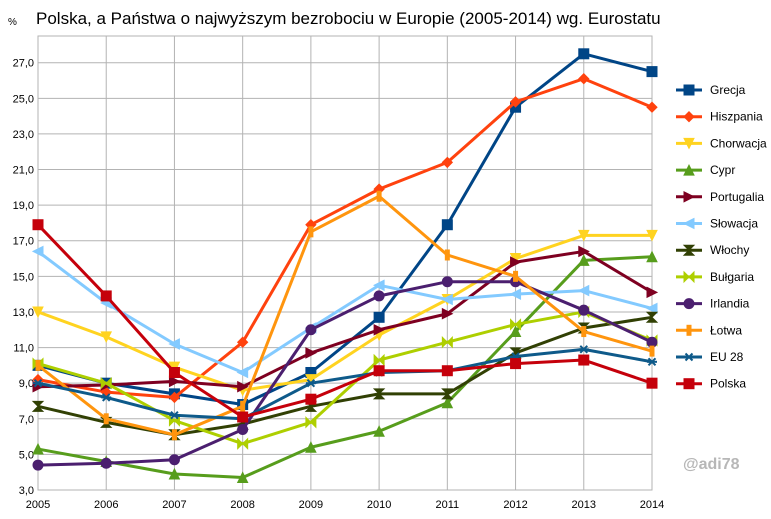 Image resolution: width=771 pixels, height=519 pixels. Describe the element at coordinates (345, 384) in the screenshot. I see `series-line` at that location.